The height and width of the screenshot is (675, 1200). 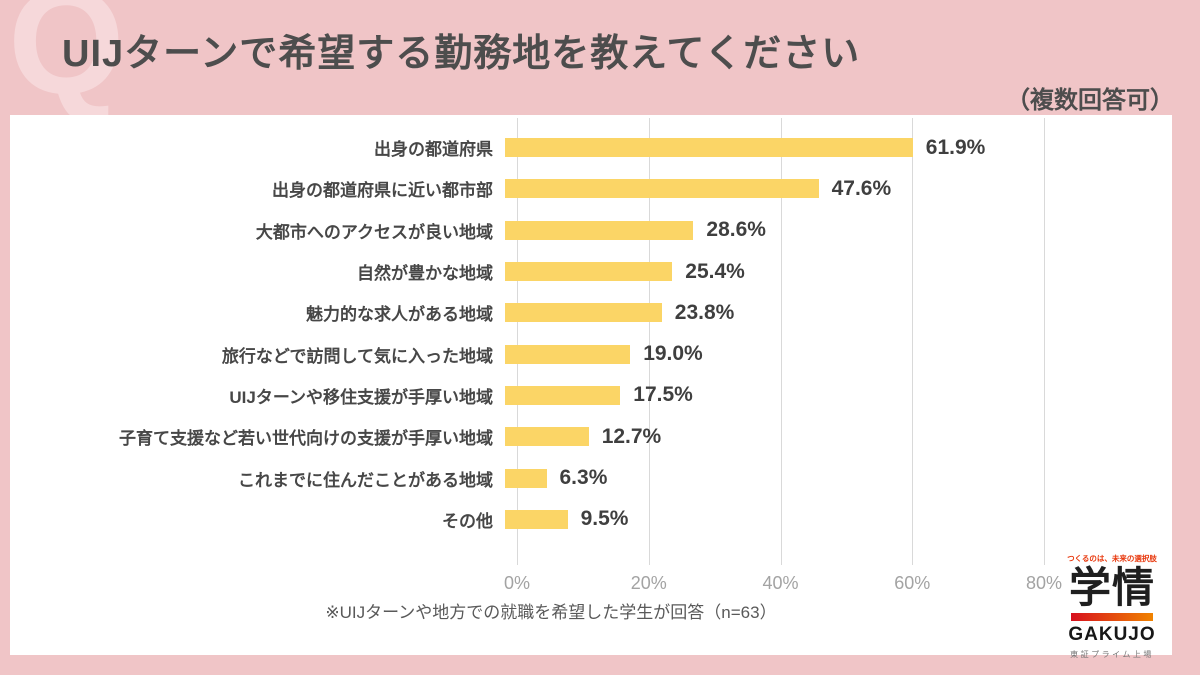 What do you see at coordinates (663, 395) in the screenshot?
I see `value-label: 17.5%` at bounding box center [663, 395].